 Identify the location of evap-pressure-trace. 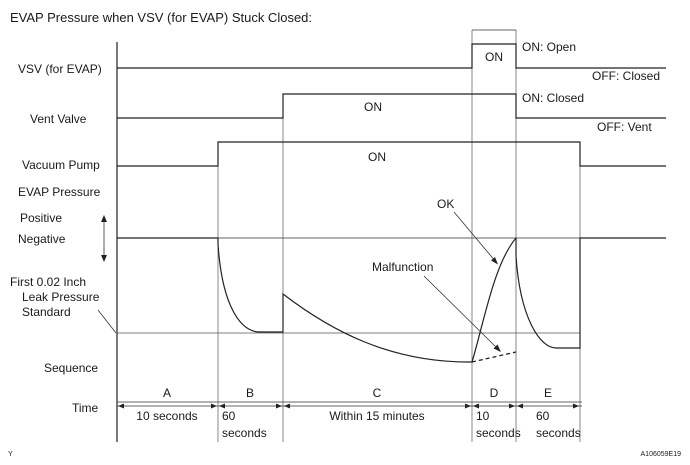
(295, 300).